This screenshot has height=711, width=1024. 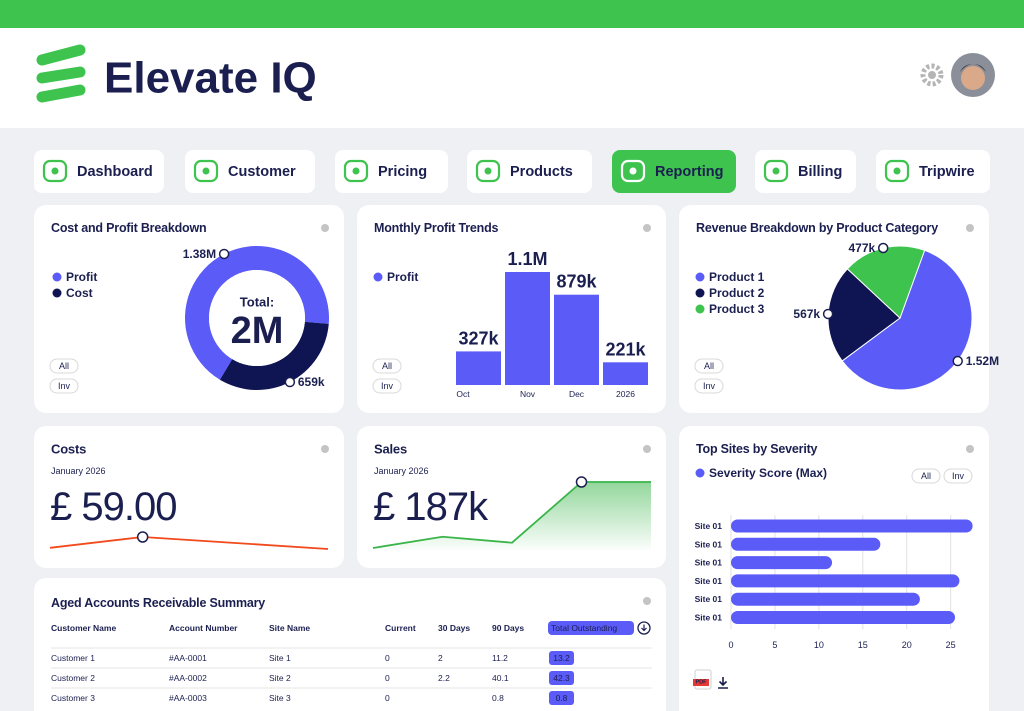 What do you see at coordinates (541, 172) in the screenshot?
I see `nav-label: Products` at bounding box center [541, 172].